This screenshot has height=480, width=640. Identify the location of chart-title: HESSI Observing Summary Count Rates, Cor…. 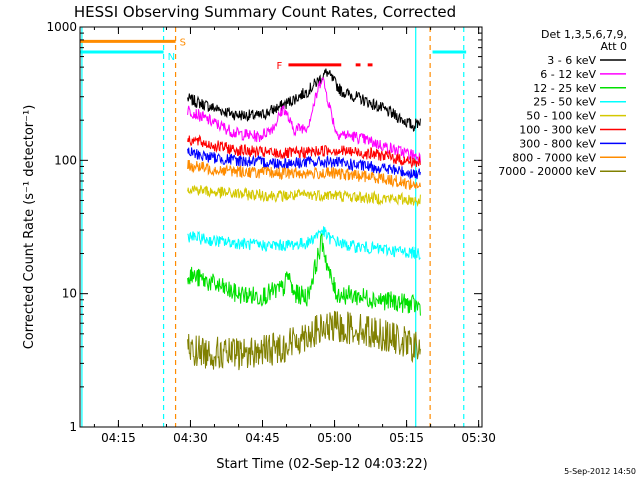
(265, 12).